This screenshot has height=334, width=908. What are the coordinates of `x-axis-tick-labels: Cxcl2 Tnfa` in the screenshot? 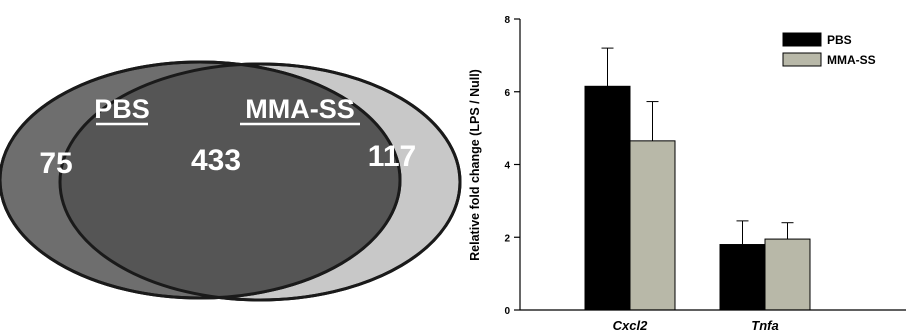 It's located at (696, 325).